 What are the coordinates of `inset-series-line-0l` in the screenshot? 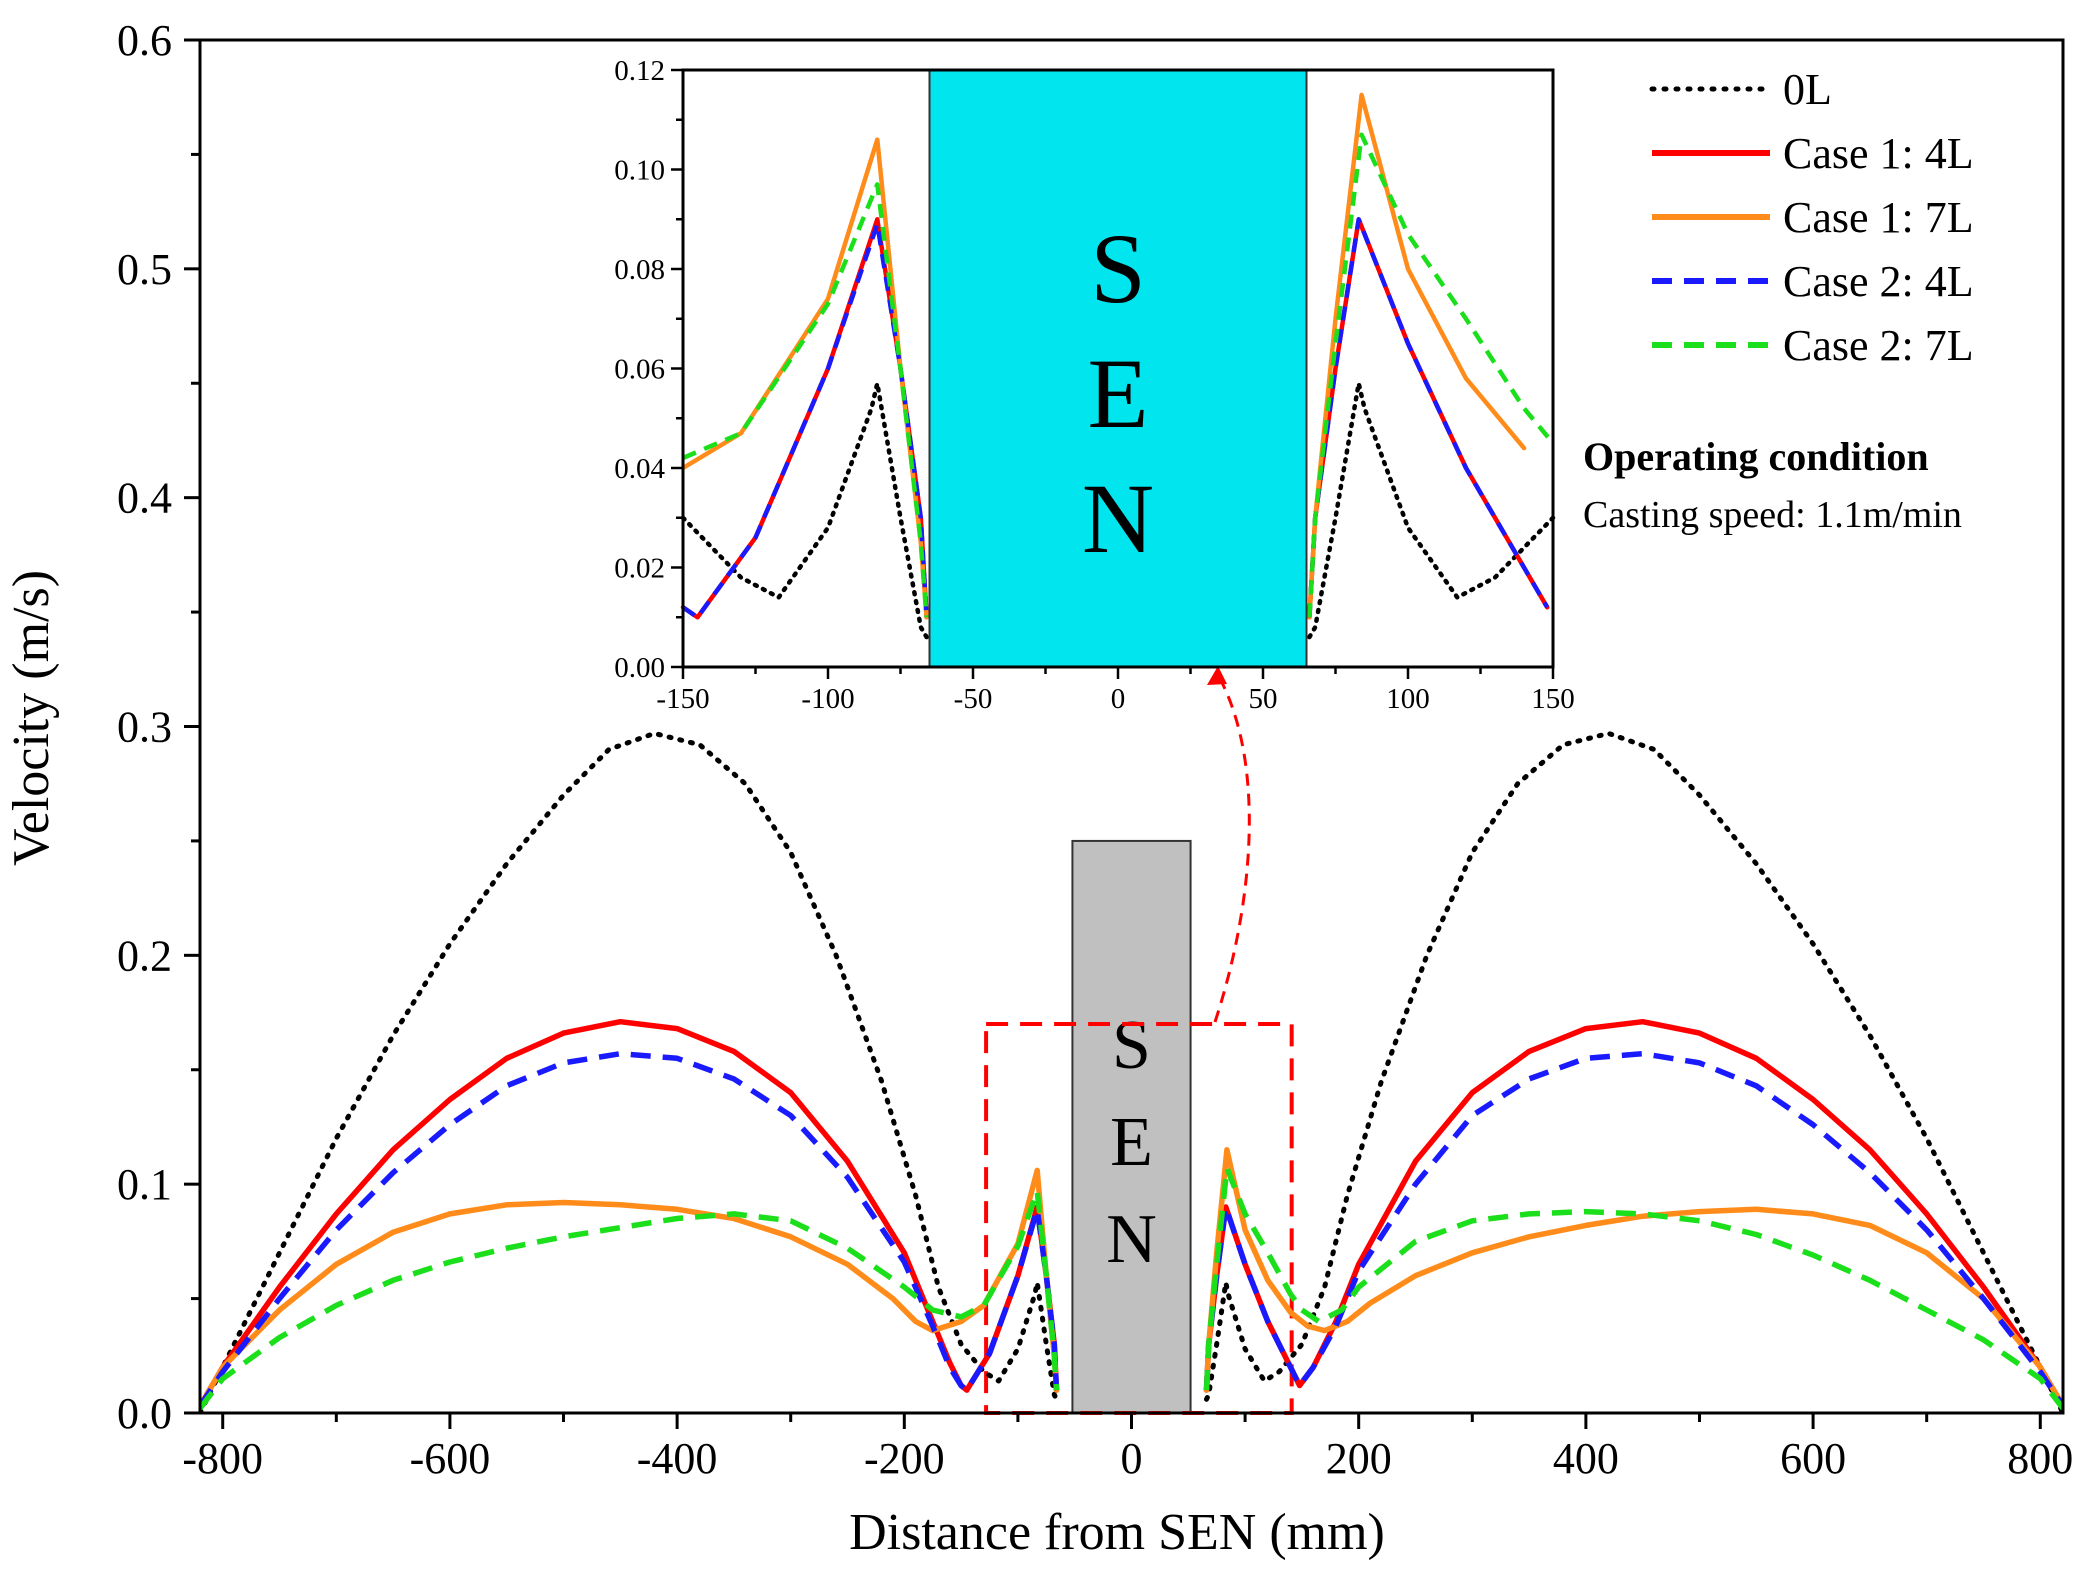 It's located at (1118, 510).